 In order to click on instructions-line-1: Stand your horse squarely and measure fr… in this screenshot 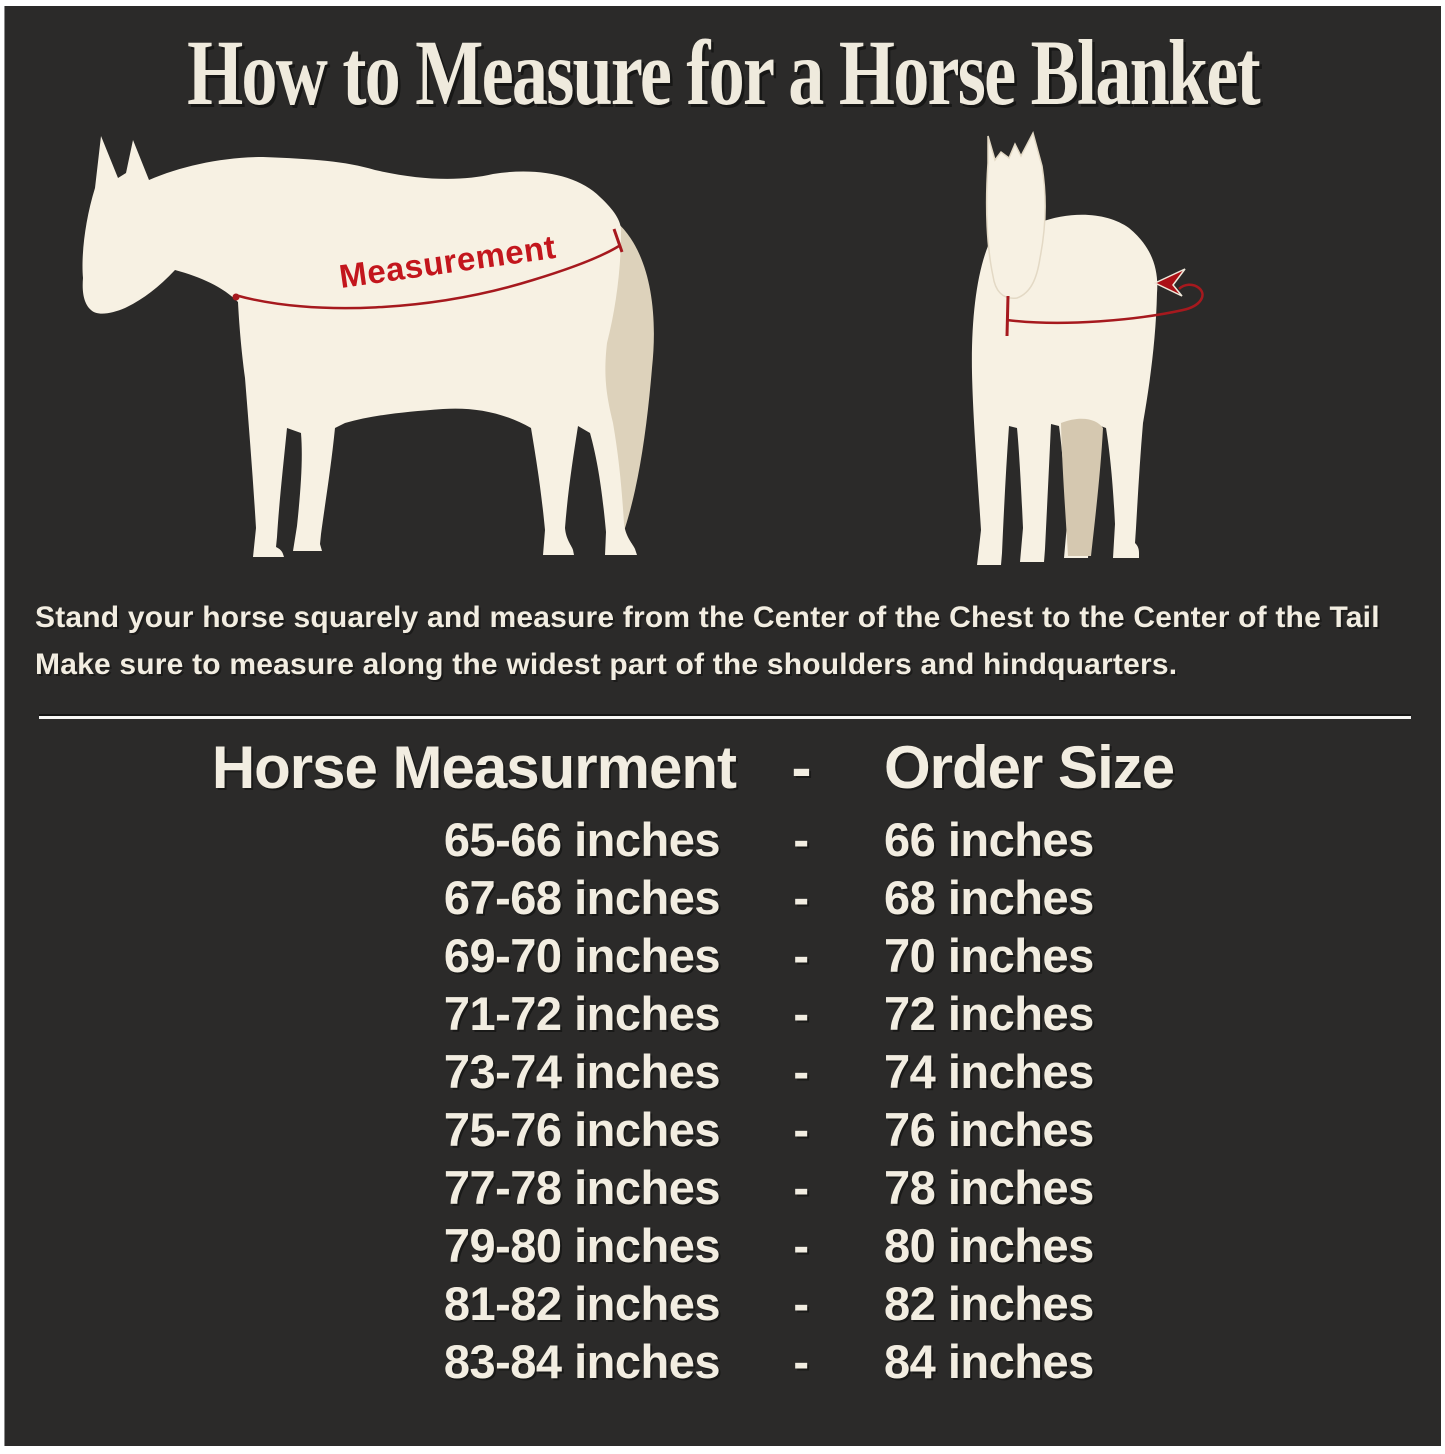, I will do `click(707, 617)`.